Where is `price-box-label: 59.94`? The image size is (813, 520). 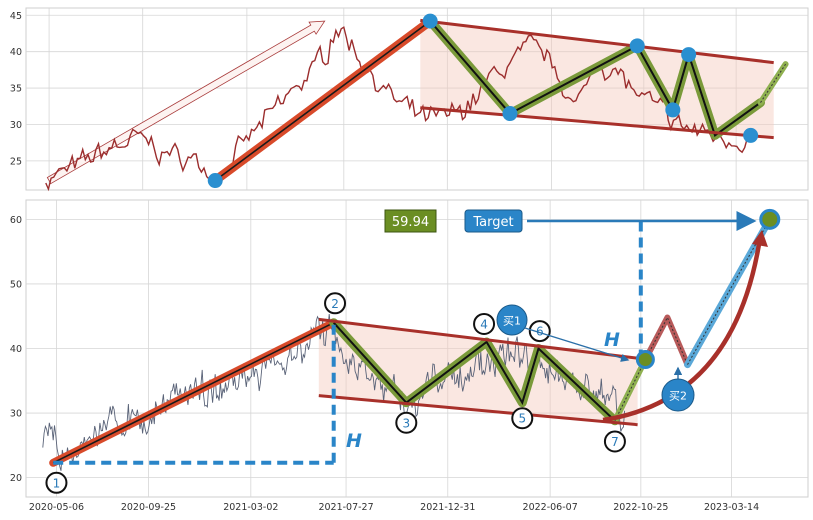 price-box-label: 59.94 is located at coordinates (410, 222).